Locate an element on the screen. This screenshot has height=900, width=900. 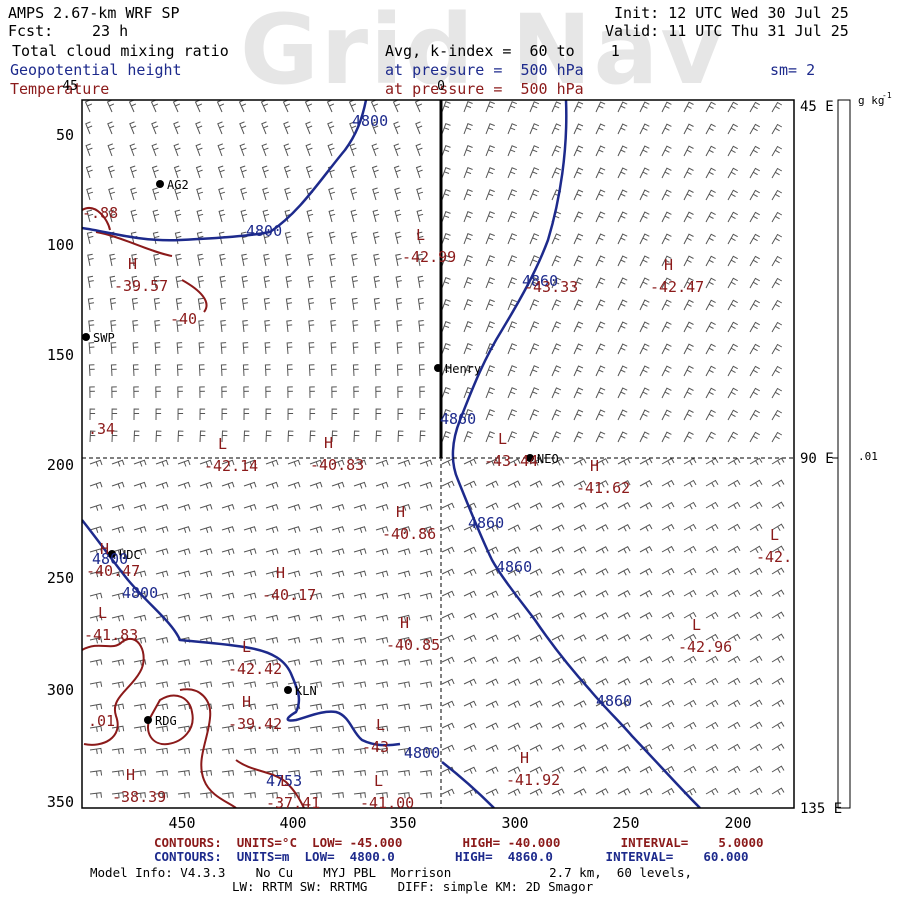
high-marker: H is located at coordinates (130, 775).